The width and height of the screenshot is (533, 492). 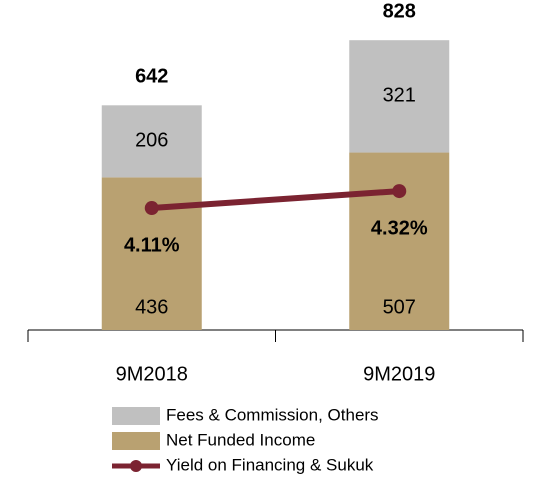 I want to click on data-label: 4.11%, so click(x=152, y=245).